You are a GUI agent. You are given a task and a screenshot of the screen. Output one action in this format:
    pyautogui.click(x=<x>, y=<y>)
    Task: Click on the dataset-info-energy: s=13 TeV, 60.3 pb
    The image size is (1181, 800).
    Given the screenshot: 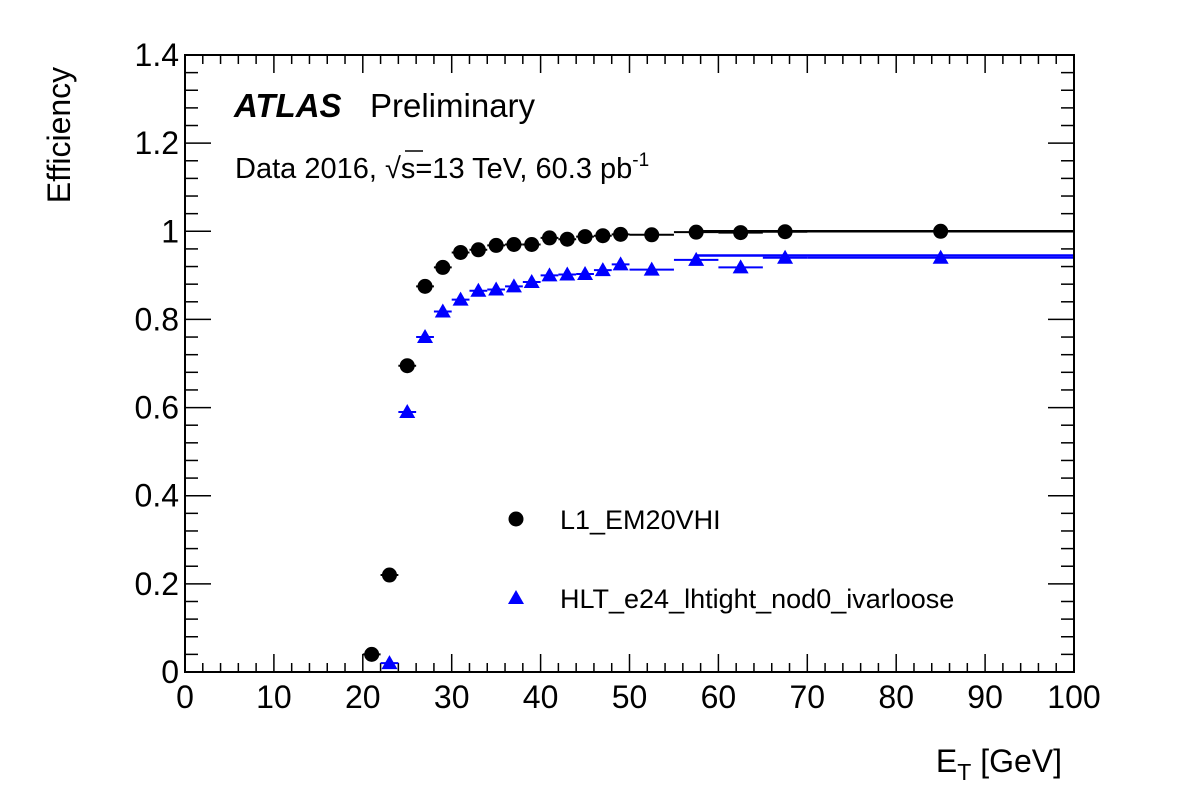 What is the action you would take?
    pyautogui.click(x=516, y=169)
    